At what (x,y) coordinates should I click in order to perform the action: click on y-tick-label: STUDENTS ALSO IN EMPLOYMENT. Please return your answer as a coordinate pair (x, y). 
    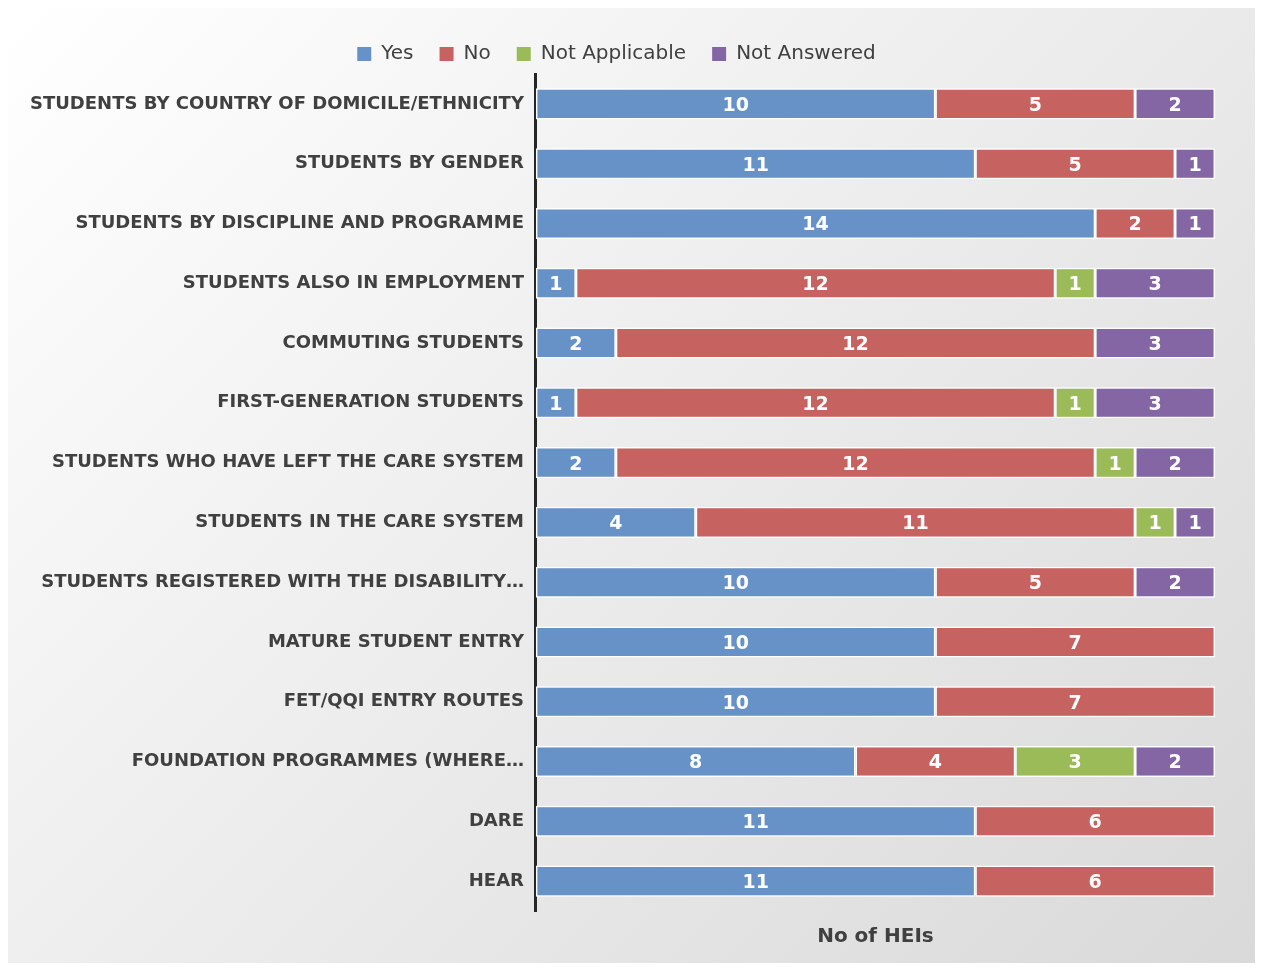
    Looking at the image, I should click on (353, 281).